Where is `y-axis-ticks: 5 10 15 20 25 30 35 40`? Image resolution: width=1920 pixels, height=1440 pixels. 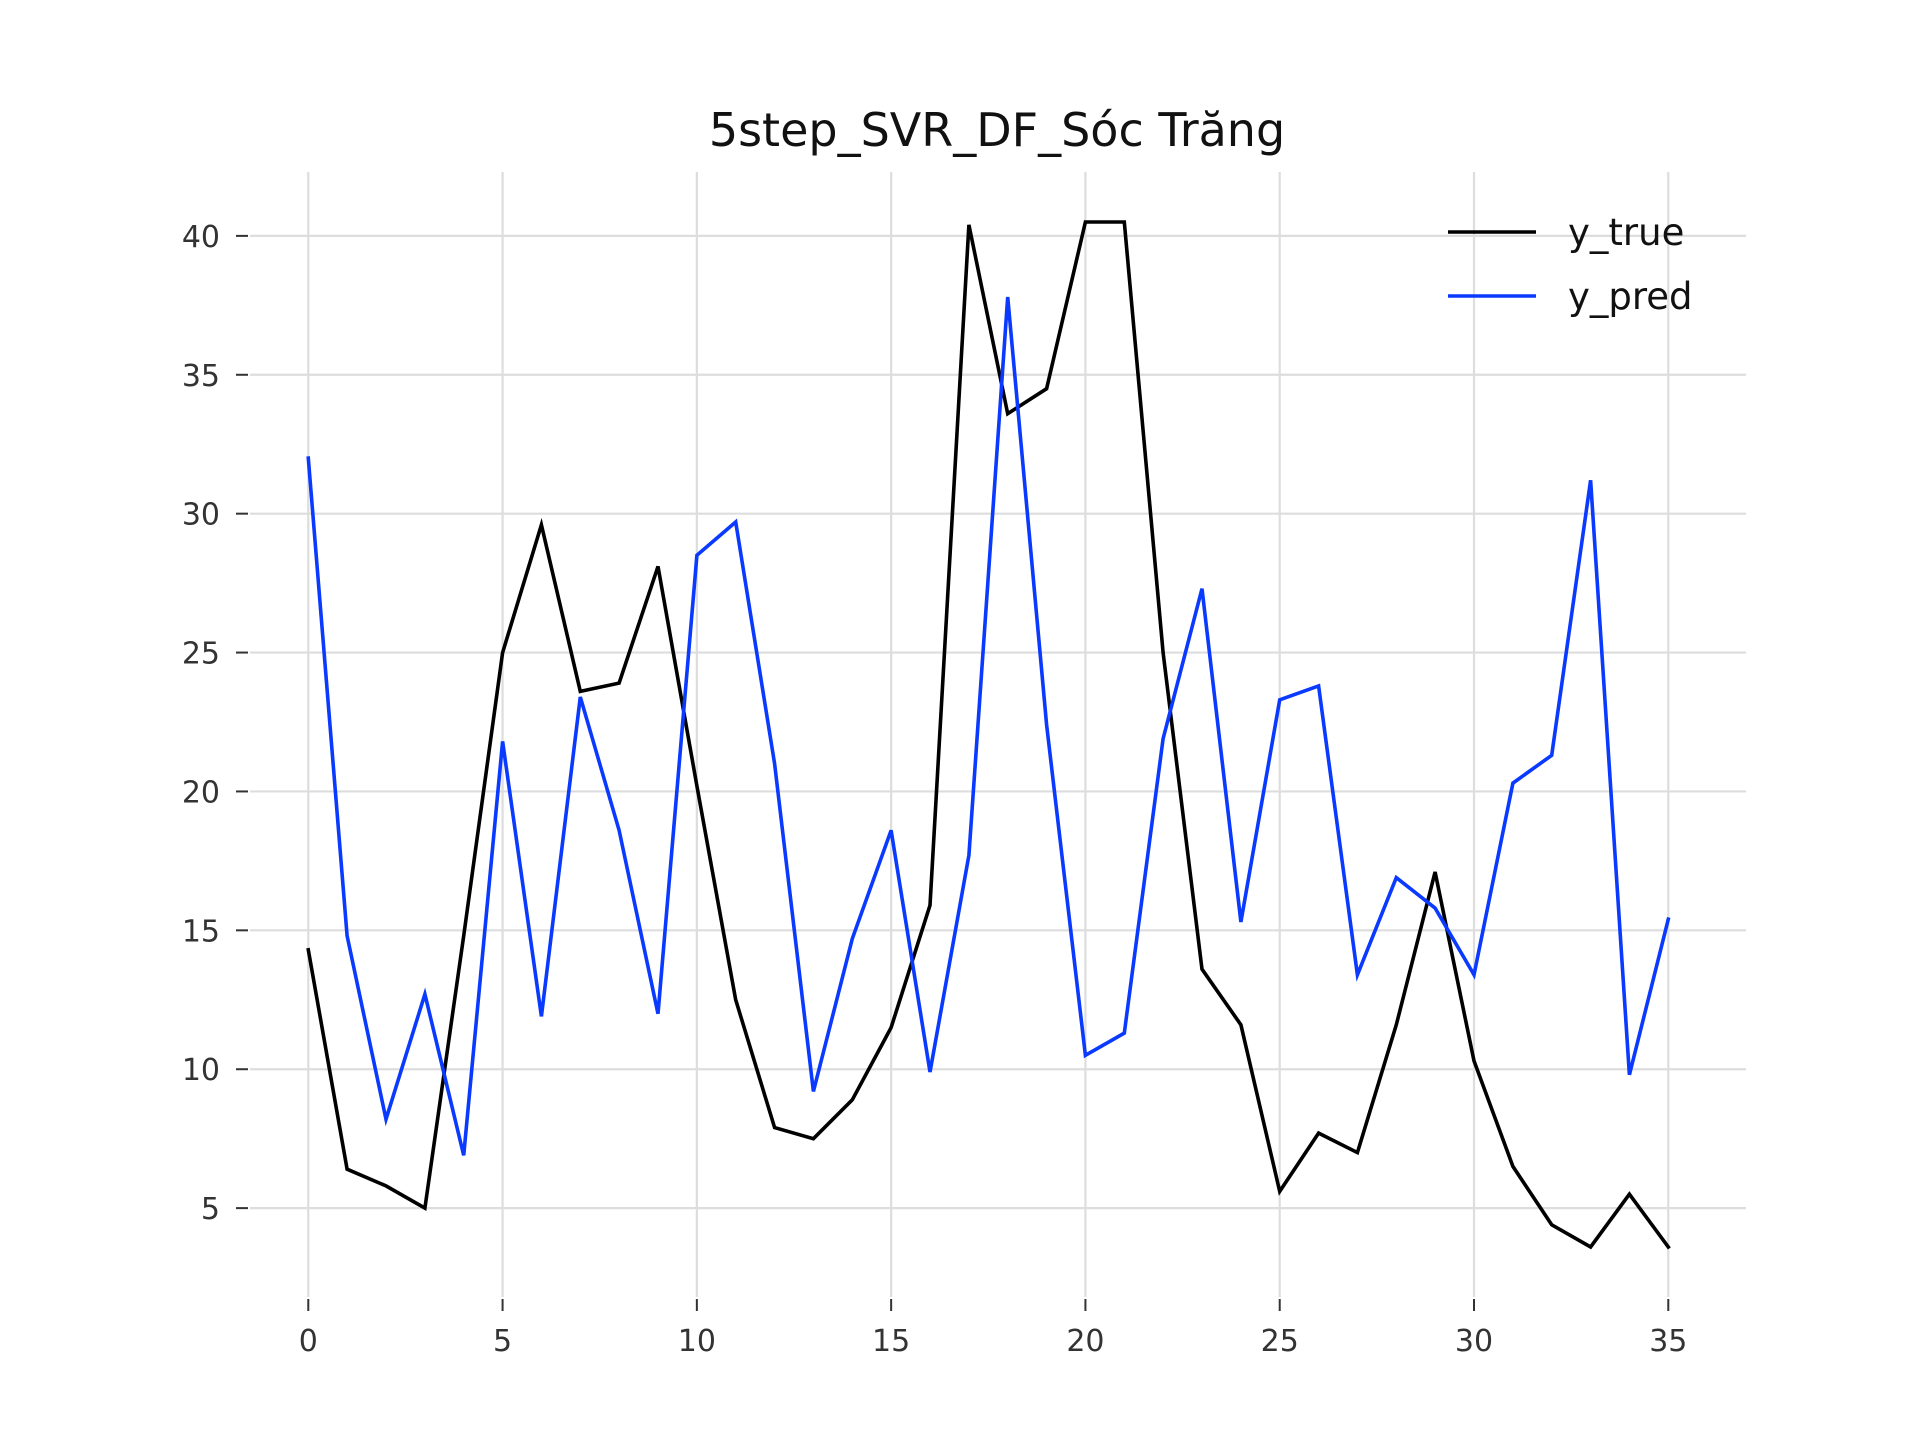 y-axis-ticks: 5 10 15 20 25 30 35 40 is located at coordinates (215, 723).